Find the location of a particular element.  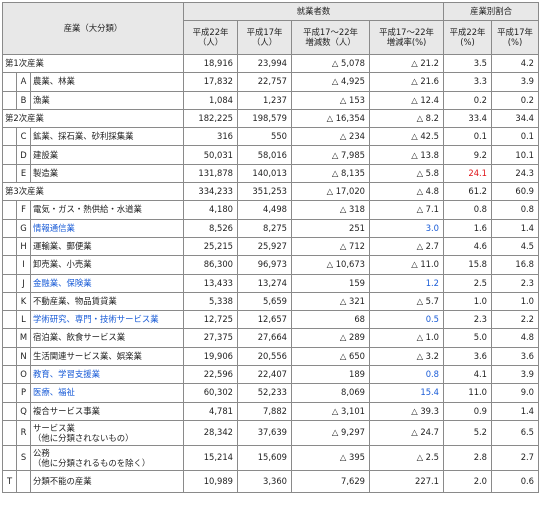

value-h17: 58,016 is located at coordinates (265, 155).